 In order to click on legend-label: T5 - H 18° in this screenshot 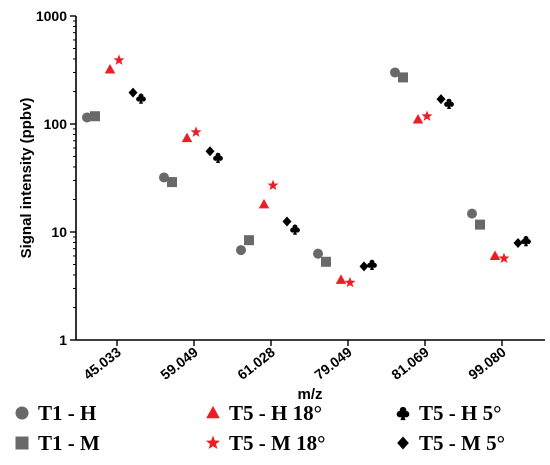, I will do `click(275, 413)`.